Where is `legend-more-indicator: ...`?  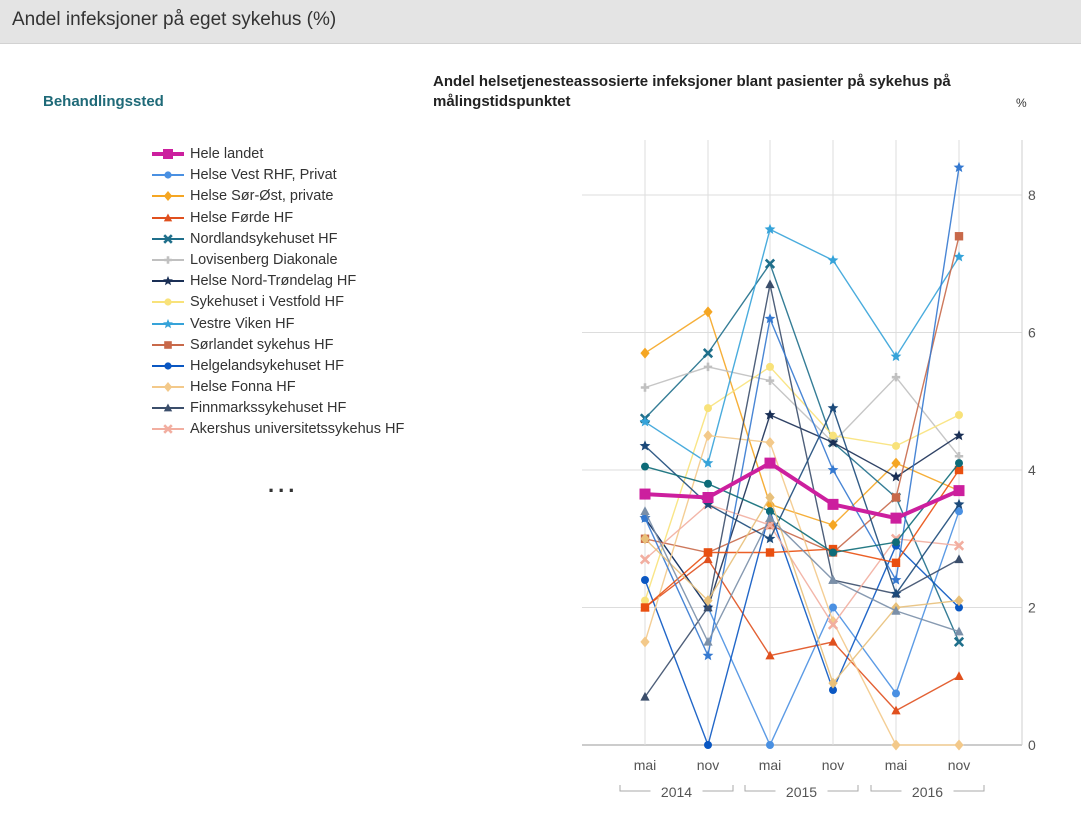
legend-more-indicator: ... is located at coordinates (283, 484).